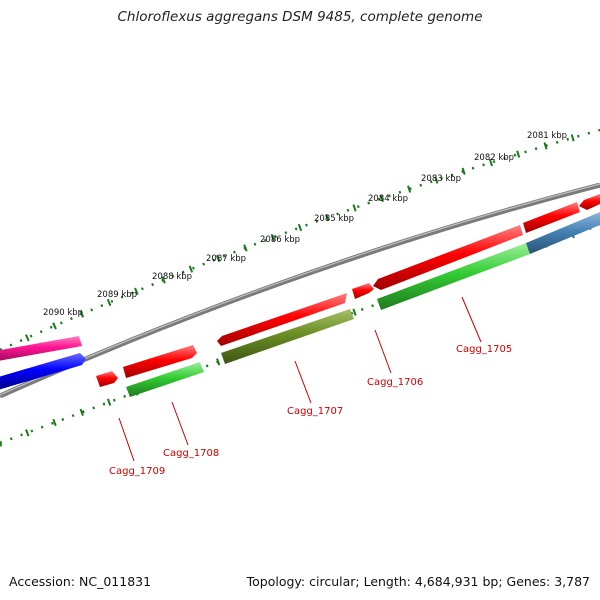  I want to click on kbp-label: 2083 kbp, so click(441, 179).